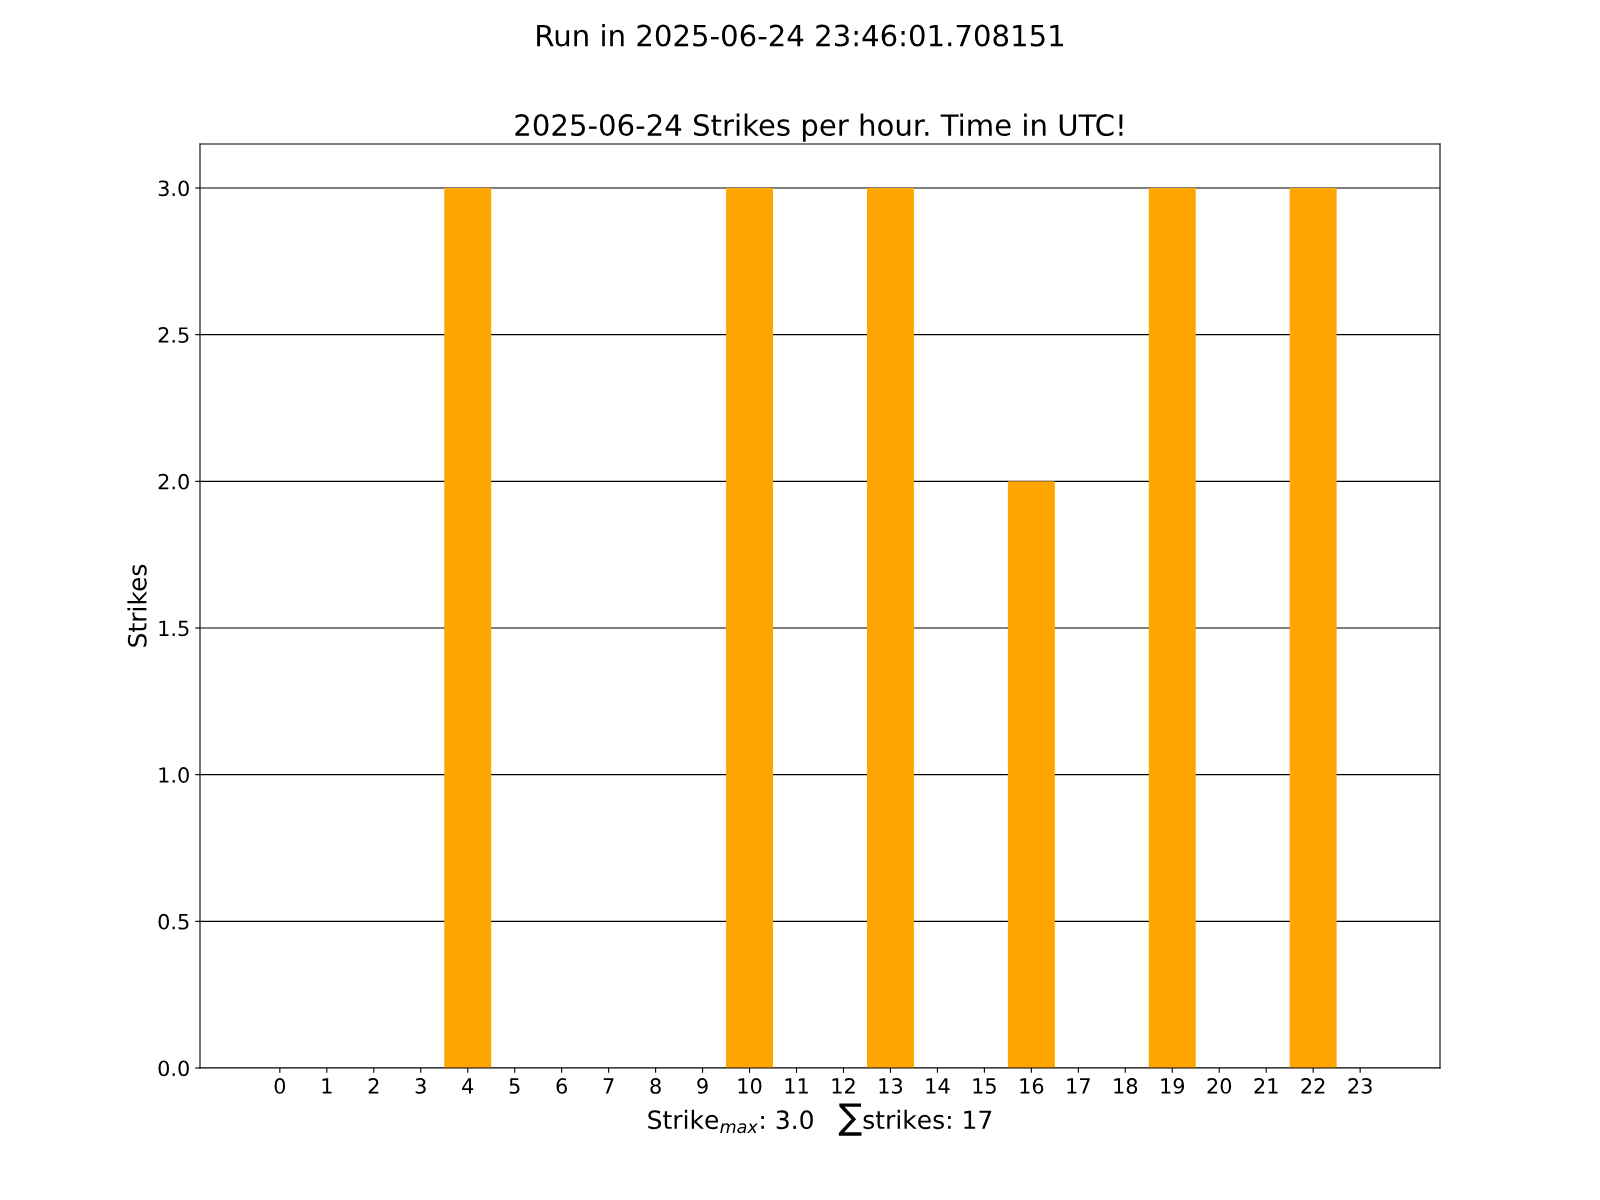 The width and height of the screenshot is (1600, 1200). I want to click on x-tick-label: 5, so click(514, 1086).